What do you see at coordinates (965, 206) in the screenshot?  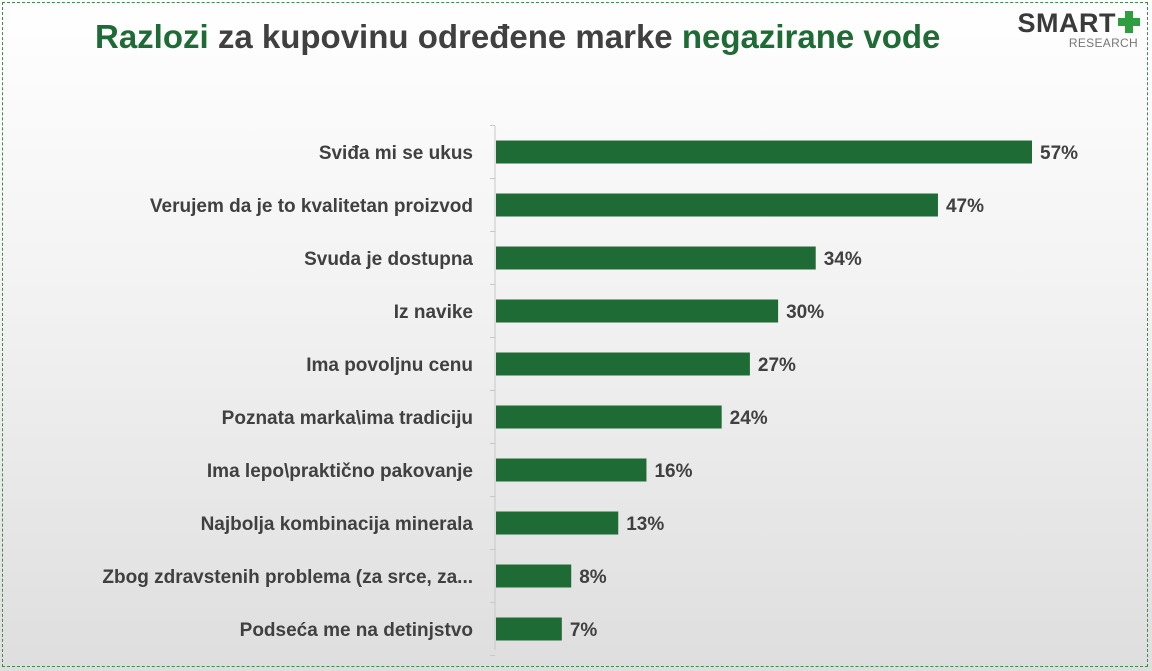 I see `value-label: 47%` at bounding box center [965, 206].